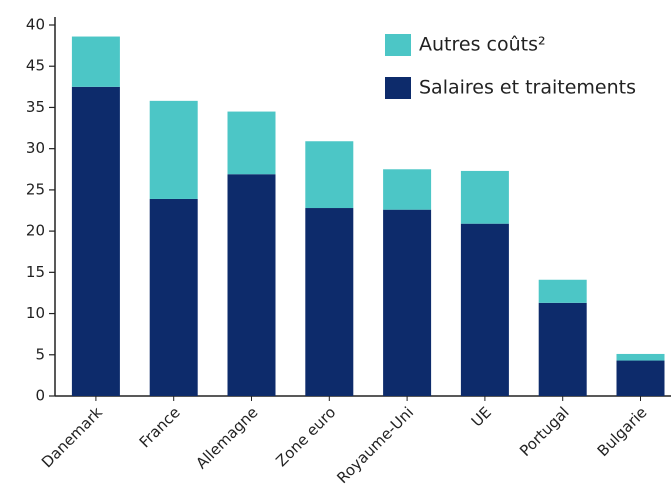  I want to click on x-tick-label: Bulgarie, so click(622, 431).